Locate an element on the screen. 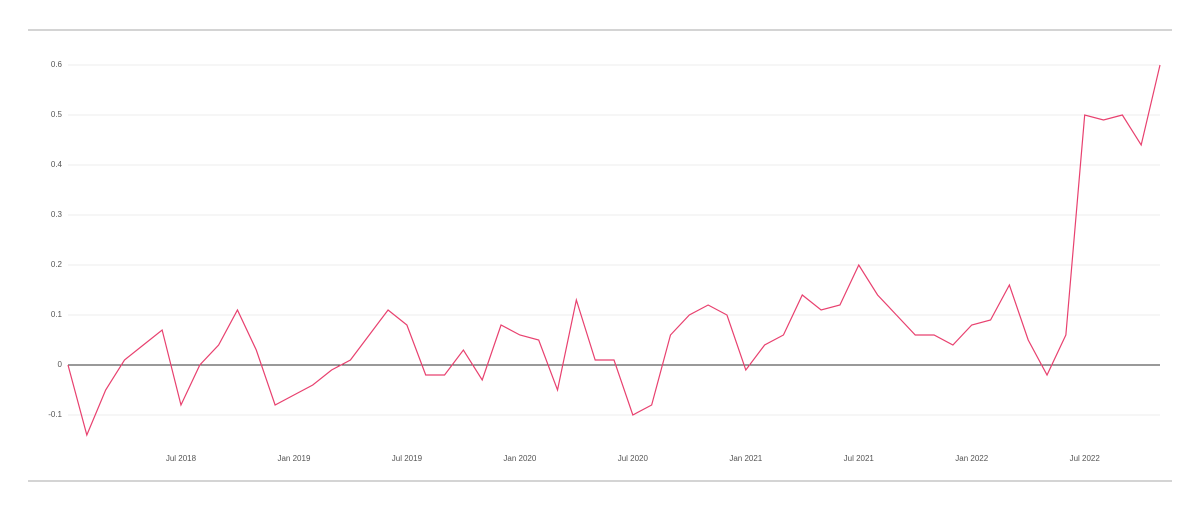 This screenshot has width=1200, height=506. y-tick-label: 0.2 is located at coordinates (57, 264).